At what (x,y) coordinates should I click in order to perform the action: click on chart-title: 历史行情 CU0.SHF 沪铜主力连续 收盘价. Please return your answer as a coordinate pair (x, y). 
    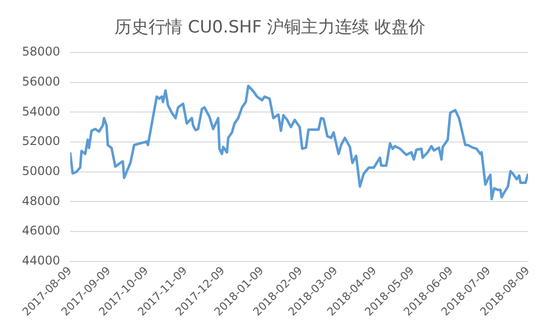
    Looking at the image, I should click on (270, 28).